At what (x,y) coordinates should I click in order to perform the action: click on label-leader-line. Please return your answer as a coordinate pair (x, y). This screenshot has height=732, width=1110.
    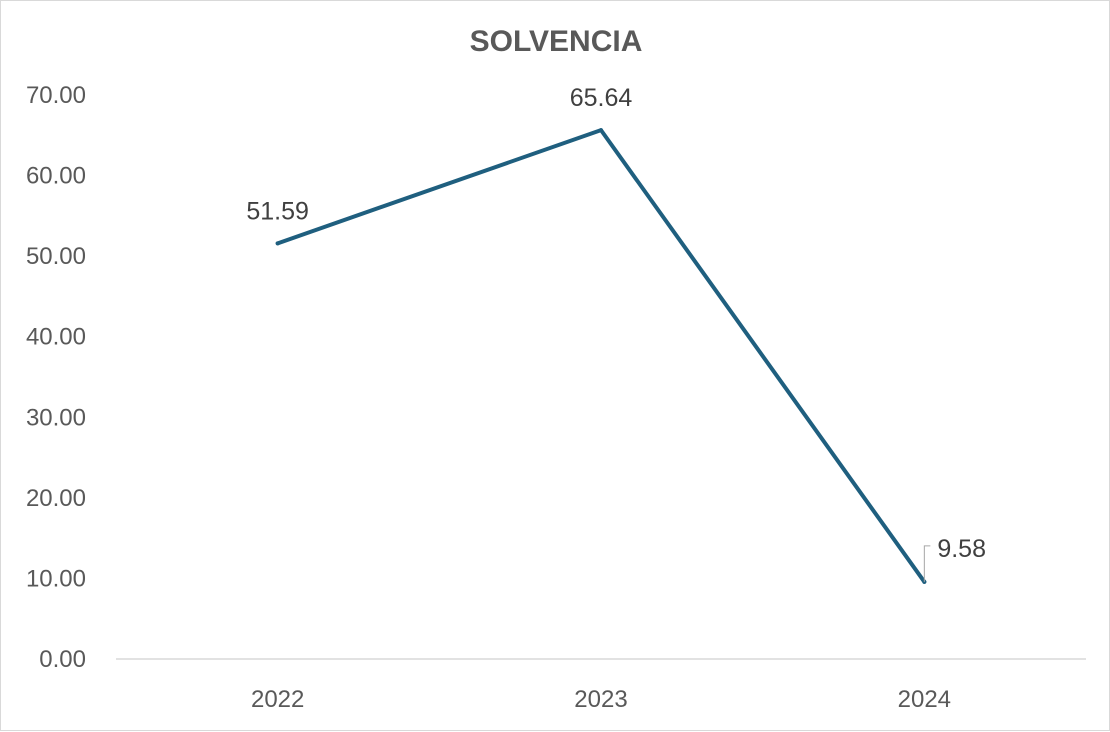
    Looking at the image, I should click on (927, 563).